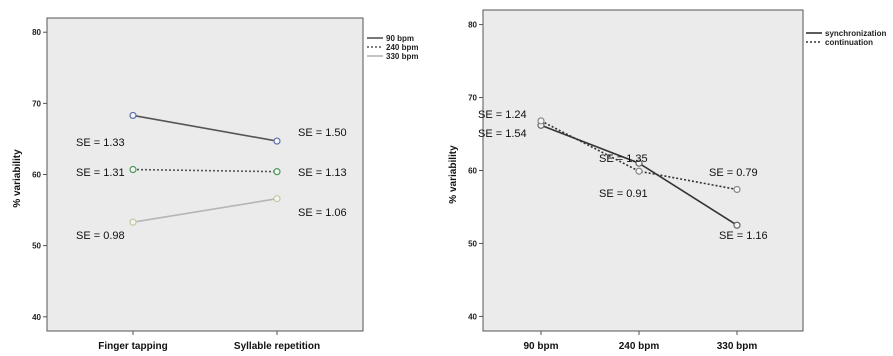 The image size is (893, 356). Describe the element at coordinates (322, 173) in the screenshot. I see `se-annotation: SE = 1.13` at that location.